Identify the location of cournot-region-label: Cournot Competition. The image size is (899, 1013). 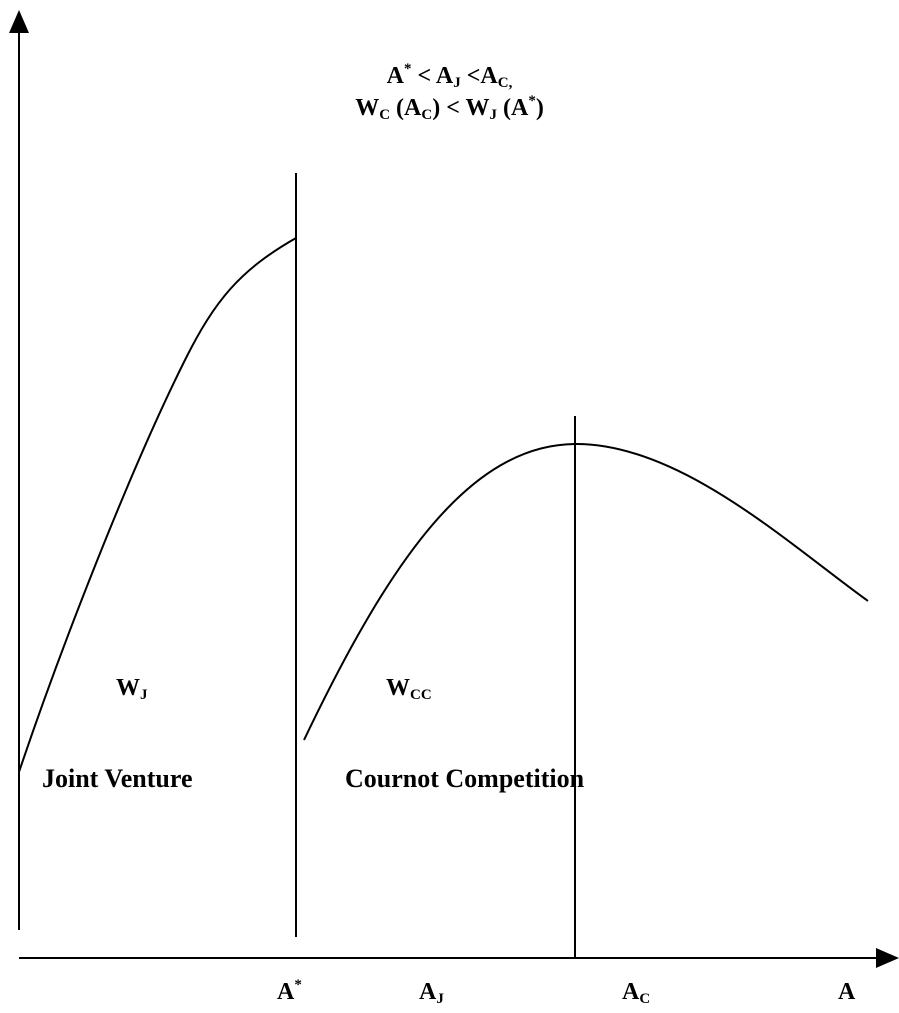
(465, 778).